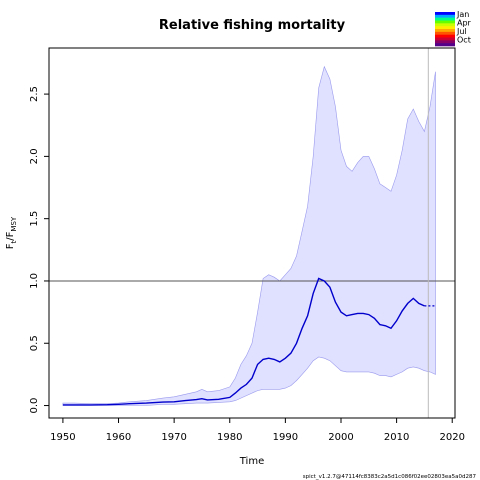  I want to click on x-tick-label: 1990, so click(285, 437).